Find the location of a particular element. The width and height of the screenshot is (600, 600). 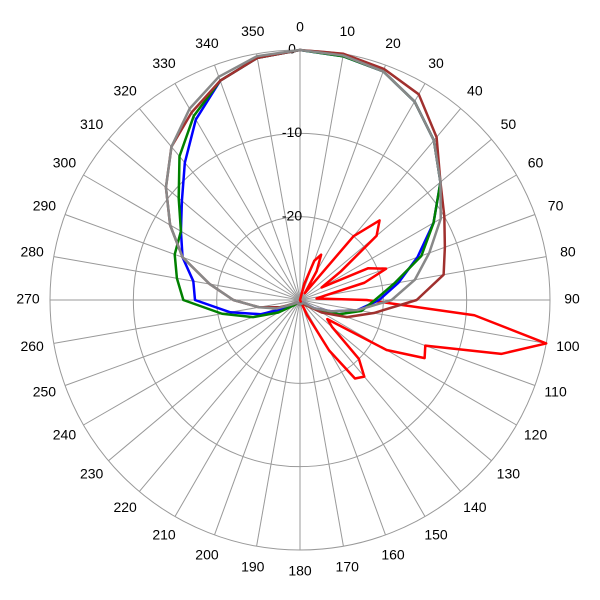

angle-label: 120 is located at coordinates (536, 435).